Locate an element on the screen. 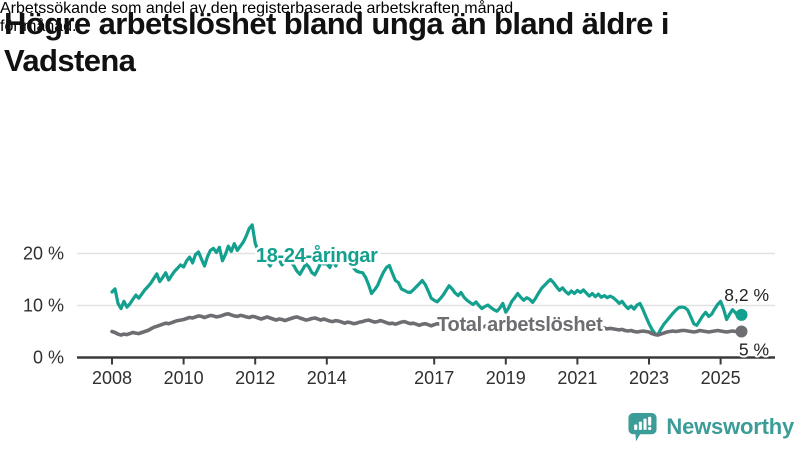 The width and height of the screenshot is (800, 450). x-axis-tick-label: 2008 is located at coordinates (112, 378).